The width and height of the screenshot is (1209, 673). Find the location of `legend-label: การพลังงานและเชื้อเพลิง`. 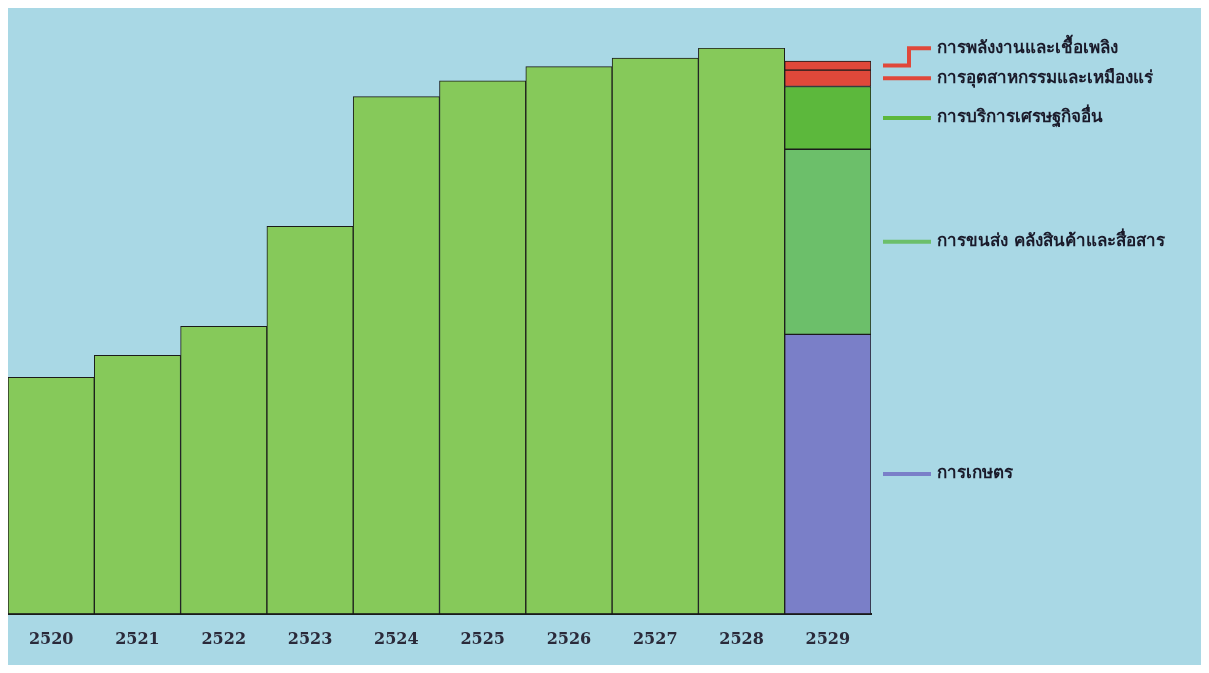

legend-label: การพลังงานและเชื้อเพลิง is located at coordinates (1027, 45).